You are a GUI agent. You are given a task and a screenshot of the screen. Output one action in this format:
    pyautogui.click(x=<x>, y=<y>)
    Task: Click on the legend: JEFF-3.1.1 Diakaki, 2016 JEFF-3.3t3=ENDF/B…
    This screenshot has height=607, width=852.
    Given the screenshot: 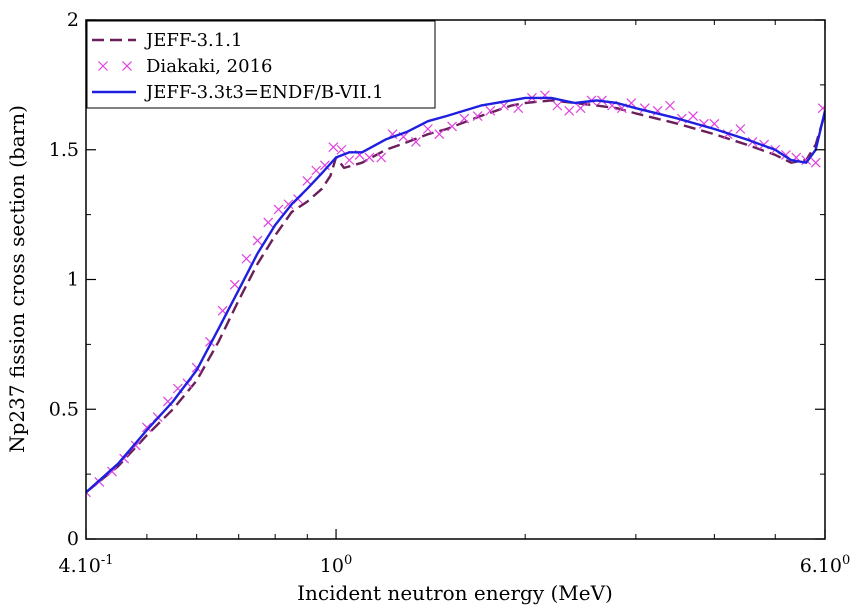 What is the action you would take?
    pyautogui.click(x=261, y=64)
    